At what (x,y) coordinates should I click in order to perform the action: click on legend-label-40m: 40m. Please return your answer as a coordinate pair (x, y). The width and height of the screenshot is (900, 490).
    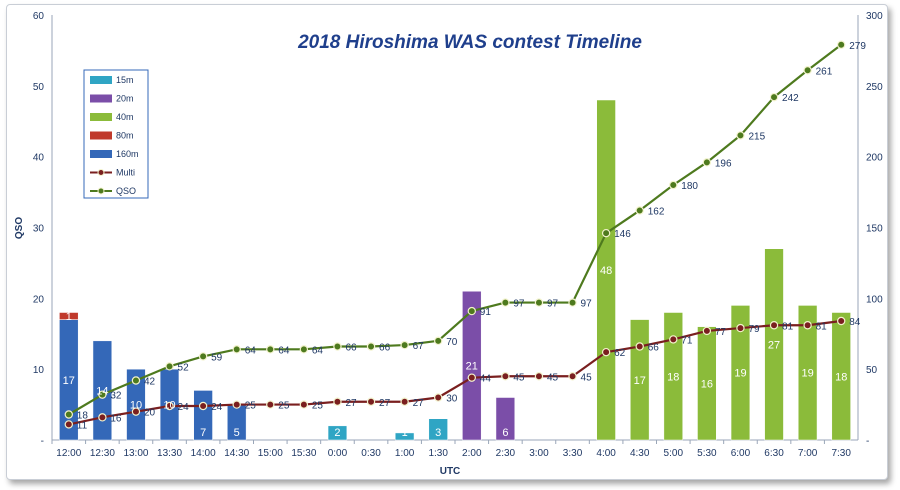
    Looking at the image, I should click on (125, 117).